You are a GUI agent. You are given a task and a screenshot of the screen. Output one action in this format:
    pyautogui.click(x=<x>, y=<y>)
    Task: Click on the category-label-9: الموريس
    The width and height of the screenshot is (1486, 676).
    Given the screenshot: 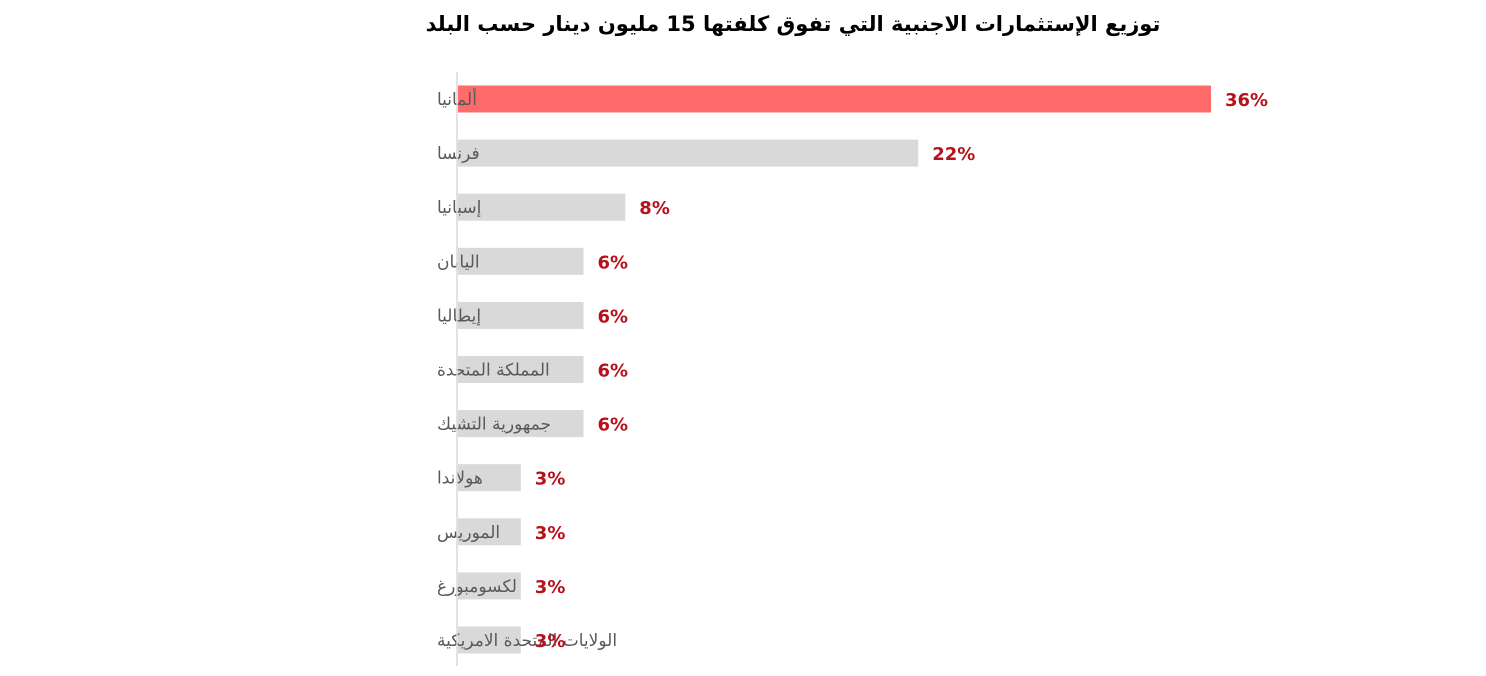 What is the action you would take?
    pyautogui.click(x=468, y=533)
    